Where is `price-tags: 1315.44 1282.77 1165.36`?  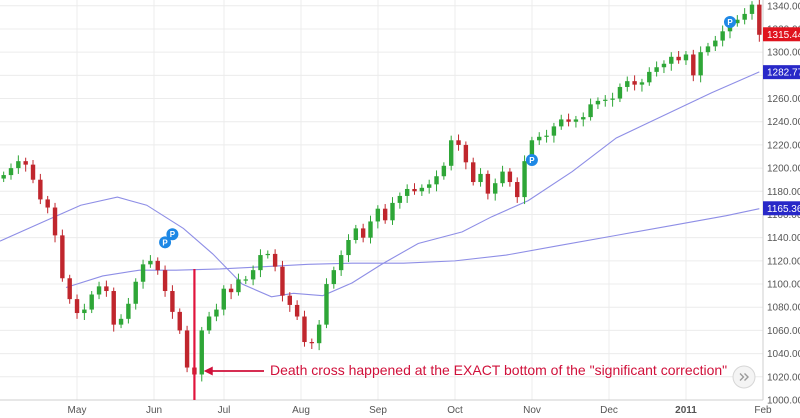 price-tags: 1315.44 1282.77 1165.36 is located at coordinates (781, 121).